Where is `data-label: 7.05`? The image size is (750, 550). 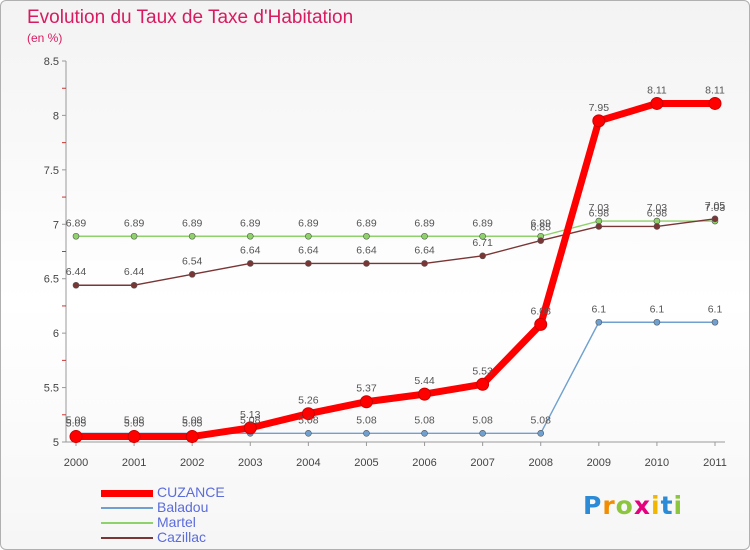 data-label: 7.05 is located at coordinates (715, 206).